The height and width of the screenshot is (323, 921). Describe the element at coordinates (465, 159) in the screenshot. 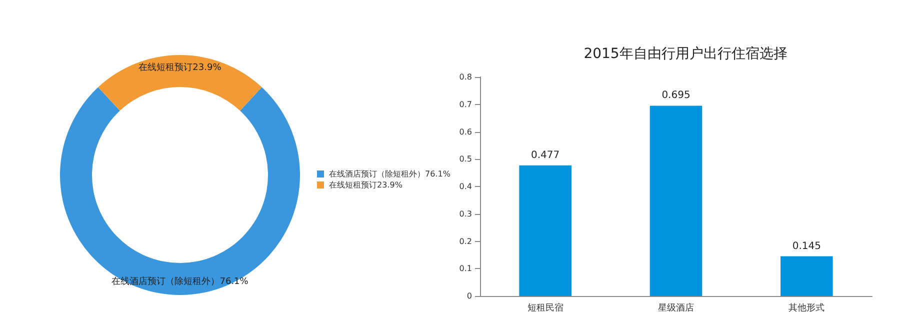

I see `y-tick-label: 0.5` at that location.